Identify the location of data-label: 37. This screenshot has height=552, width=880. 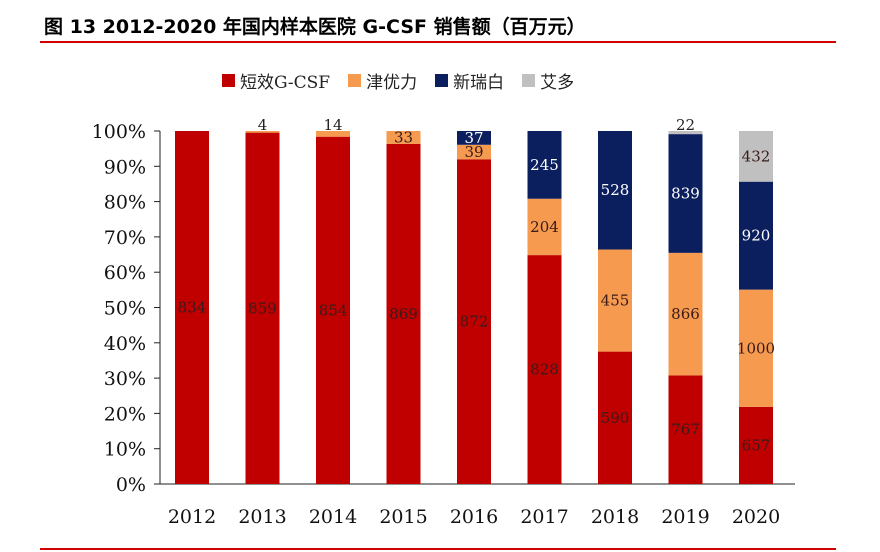
(473, 138).